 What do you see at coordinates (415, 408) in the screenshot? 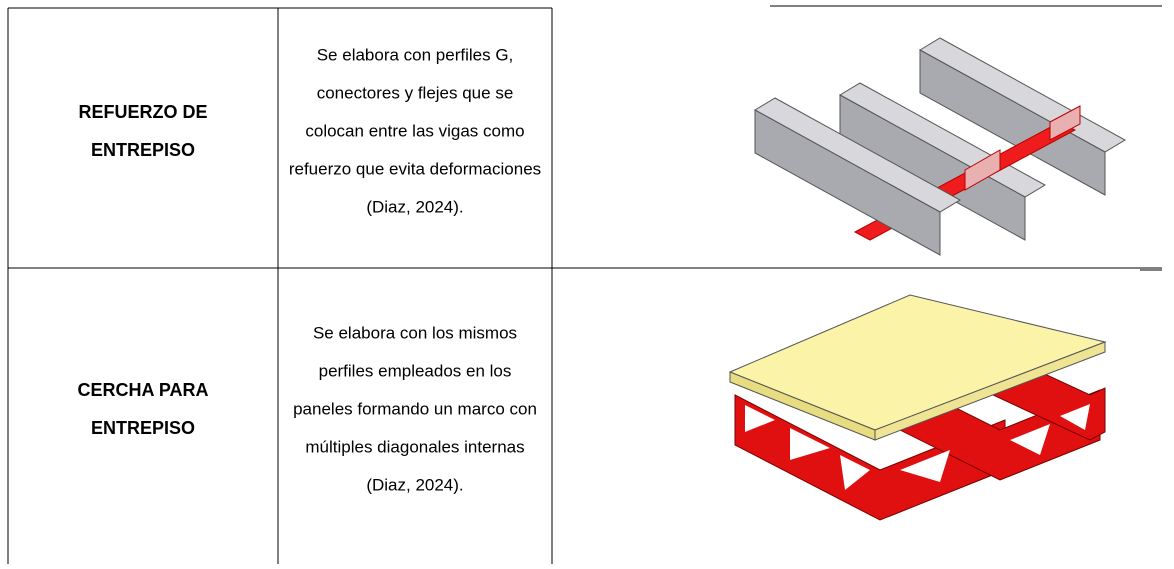
I see `row-description: paneles formando un marco con` at bounding box center [415, 408].